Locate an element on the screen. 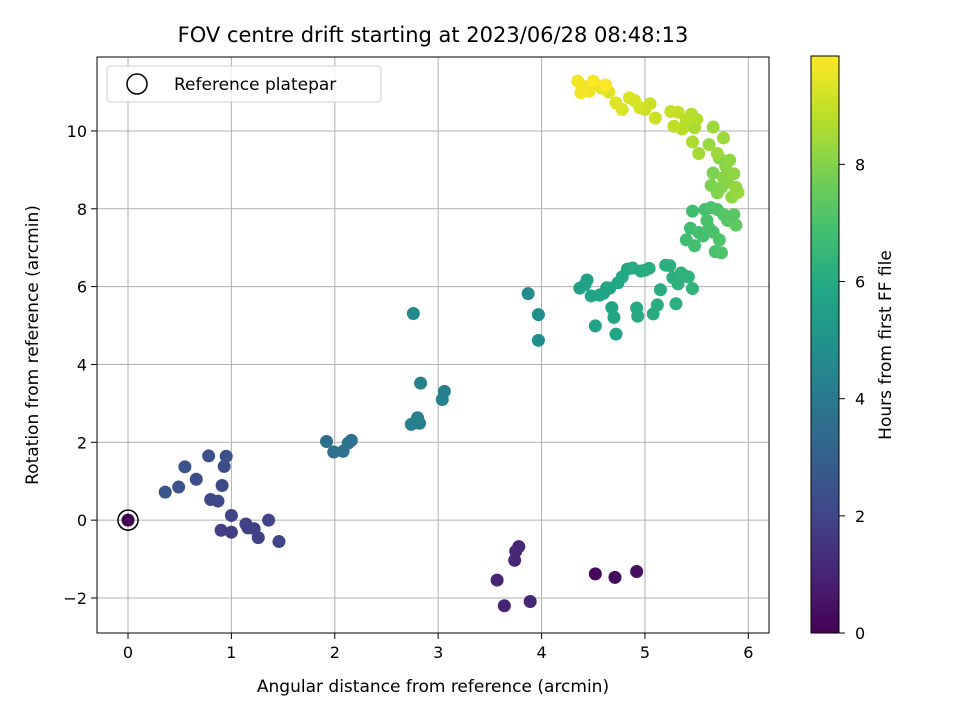  colorbar-tick-label: 0 is located at coordinates (860, 633).